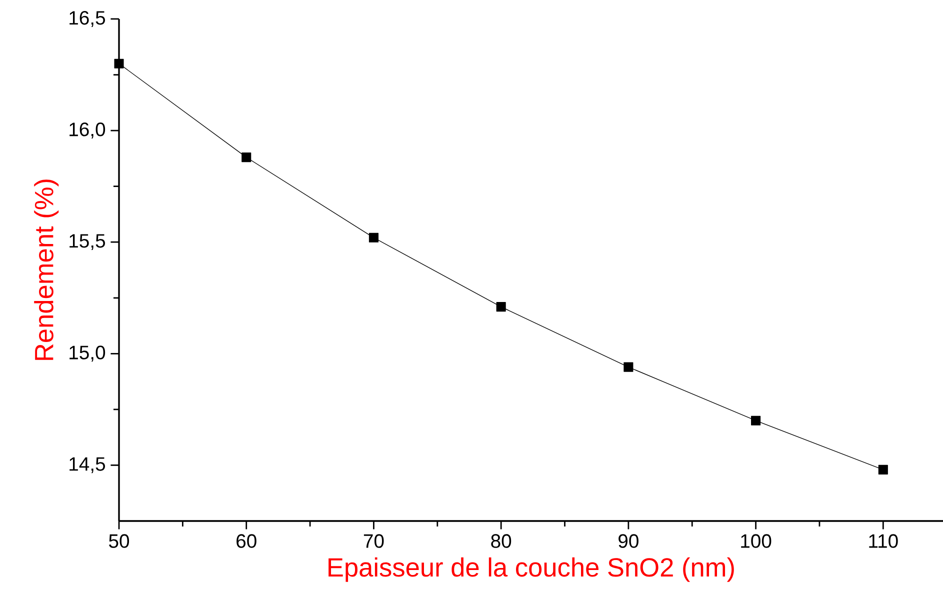  I want to click on y-tick-label: 16,0, so click(88, 130).